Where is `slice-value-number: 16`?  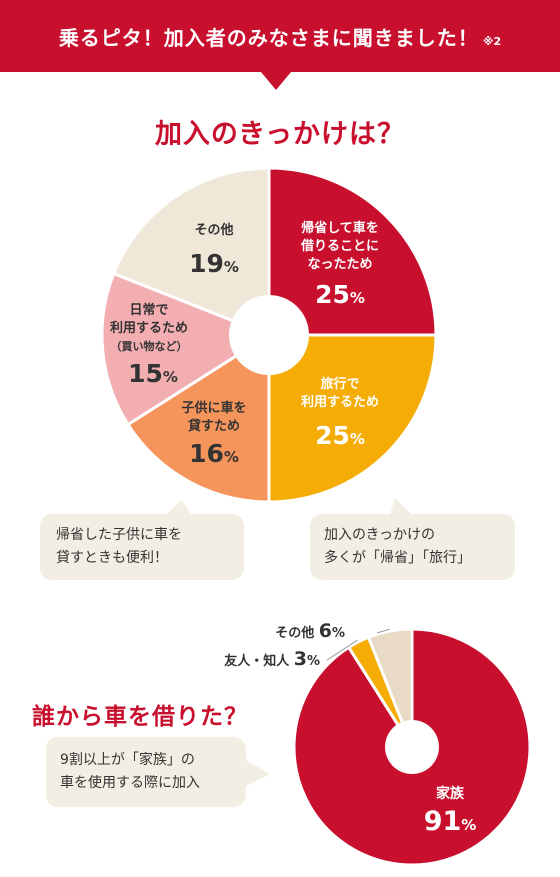
slice-value-number: 16 is located at coordinates (206, 453).